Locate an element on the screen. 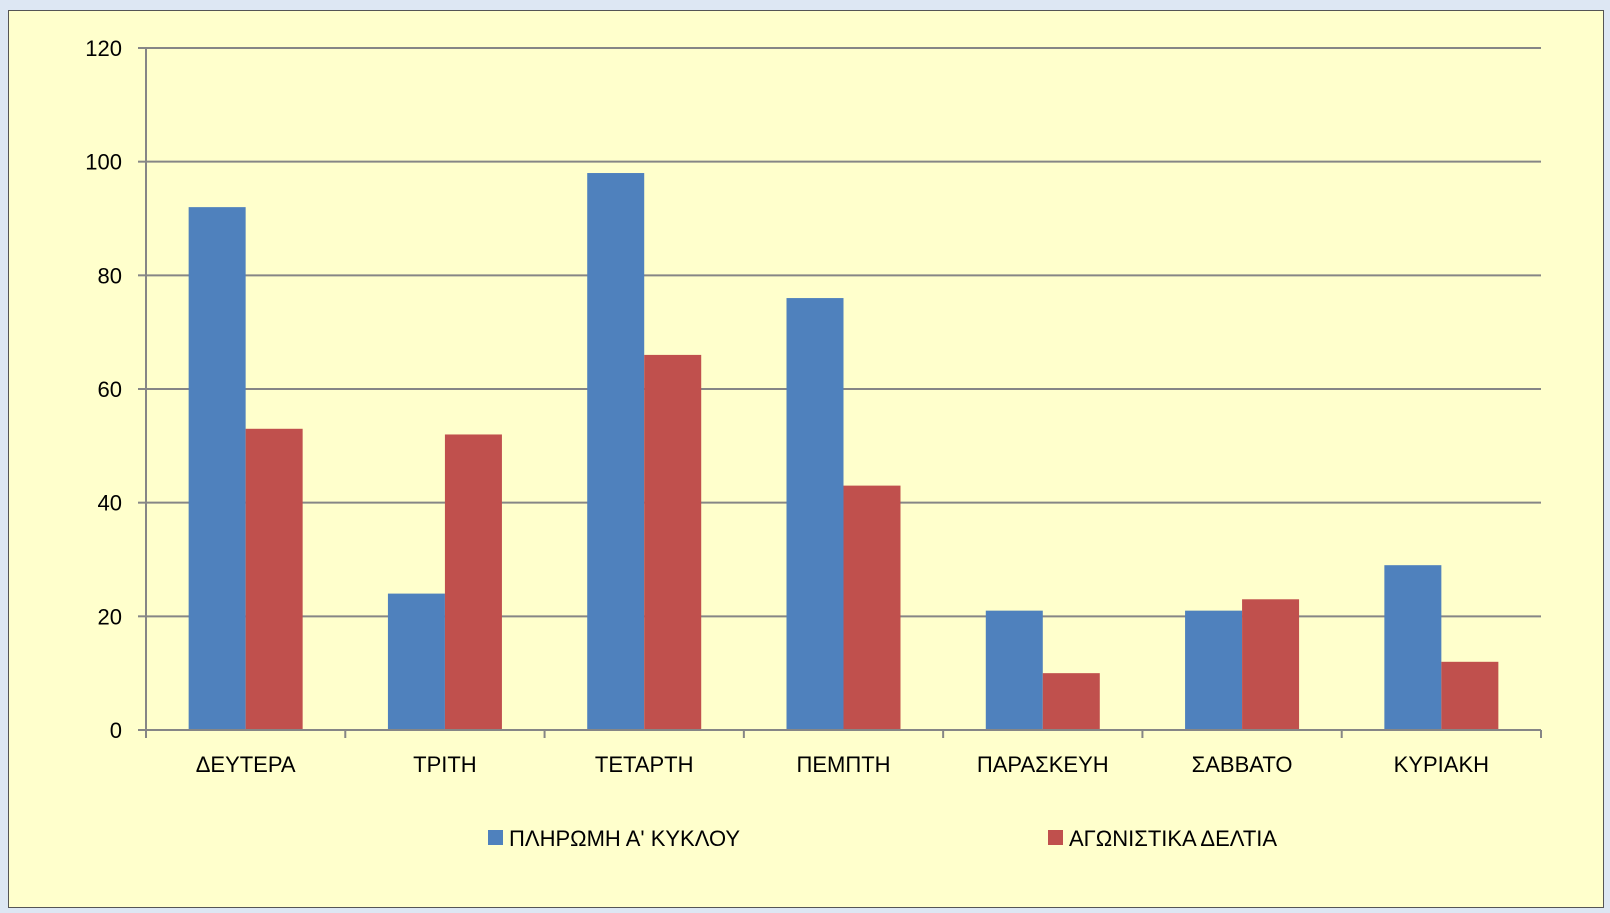  y-tick-label: 100 is located at coordinates (103, 162).